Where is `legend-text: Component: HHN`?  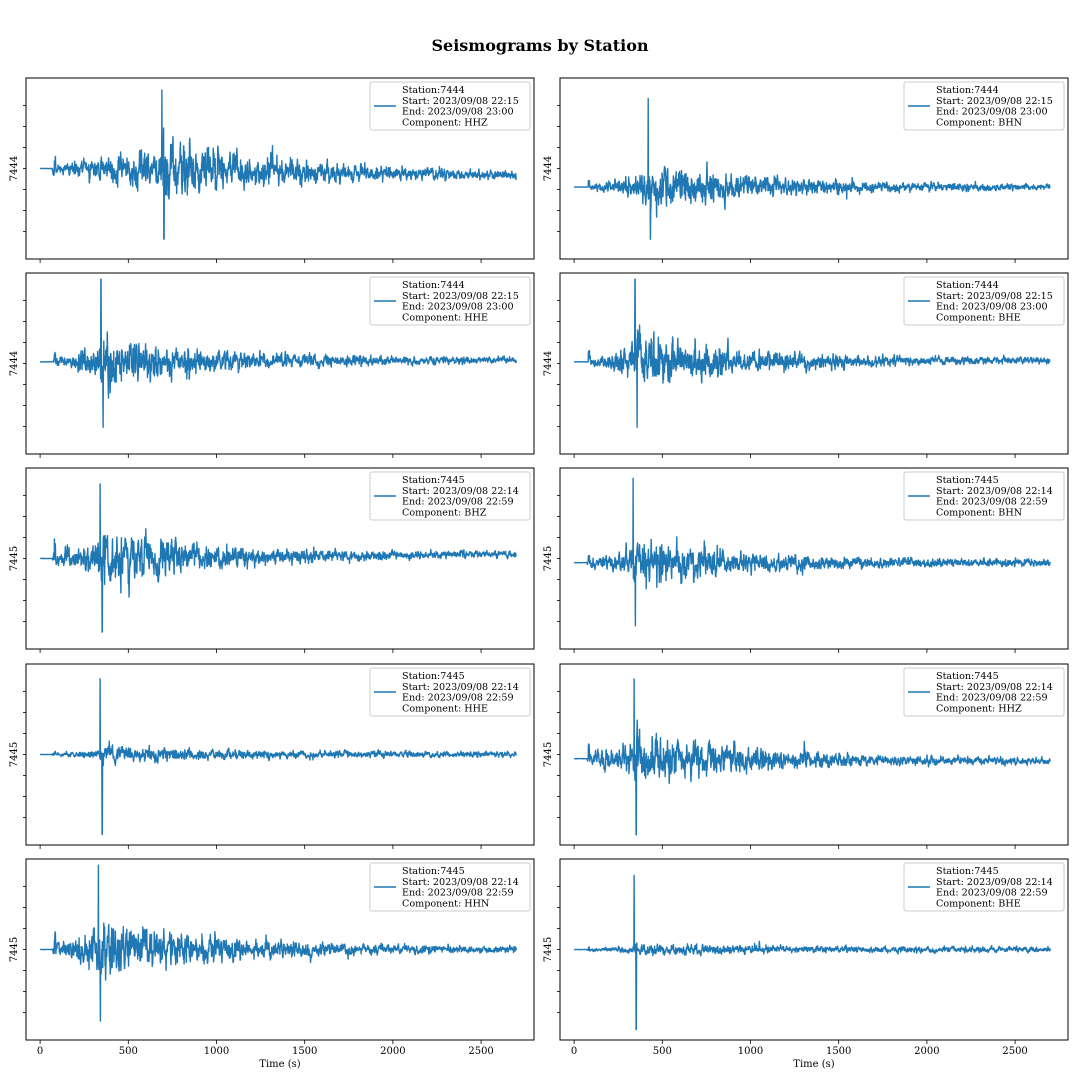 legend-text: Component: HHN is located at coordinates (445, 903).